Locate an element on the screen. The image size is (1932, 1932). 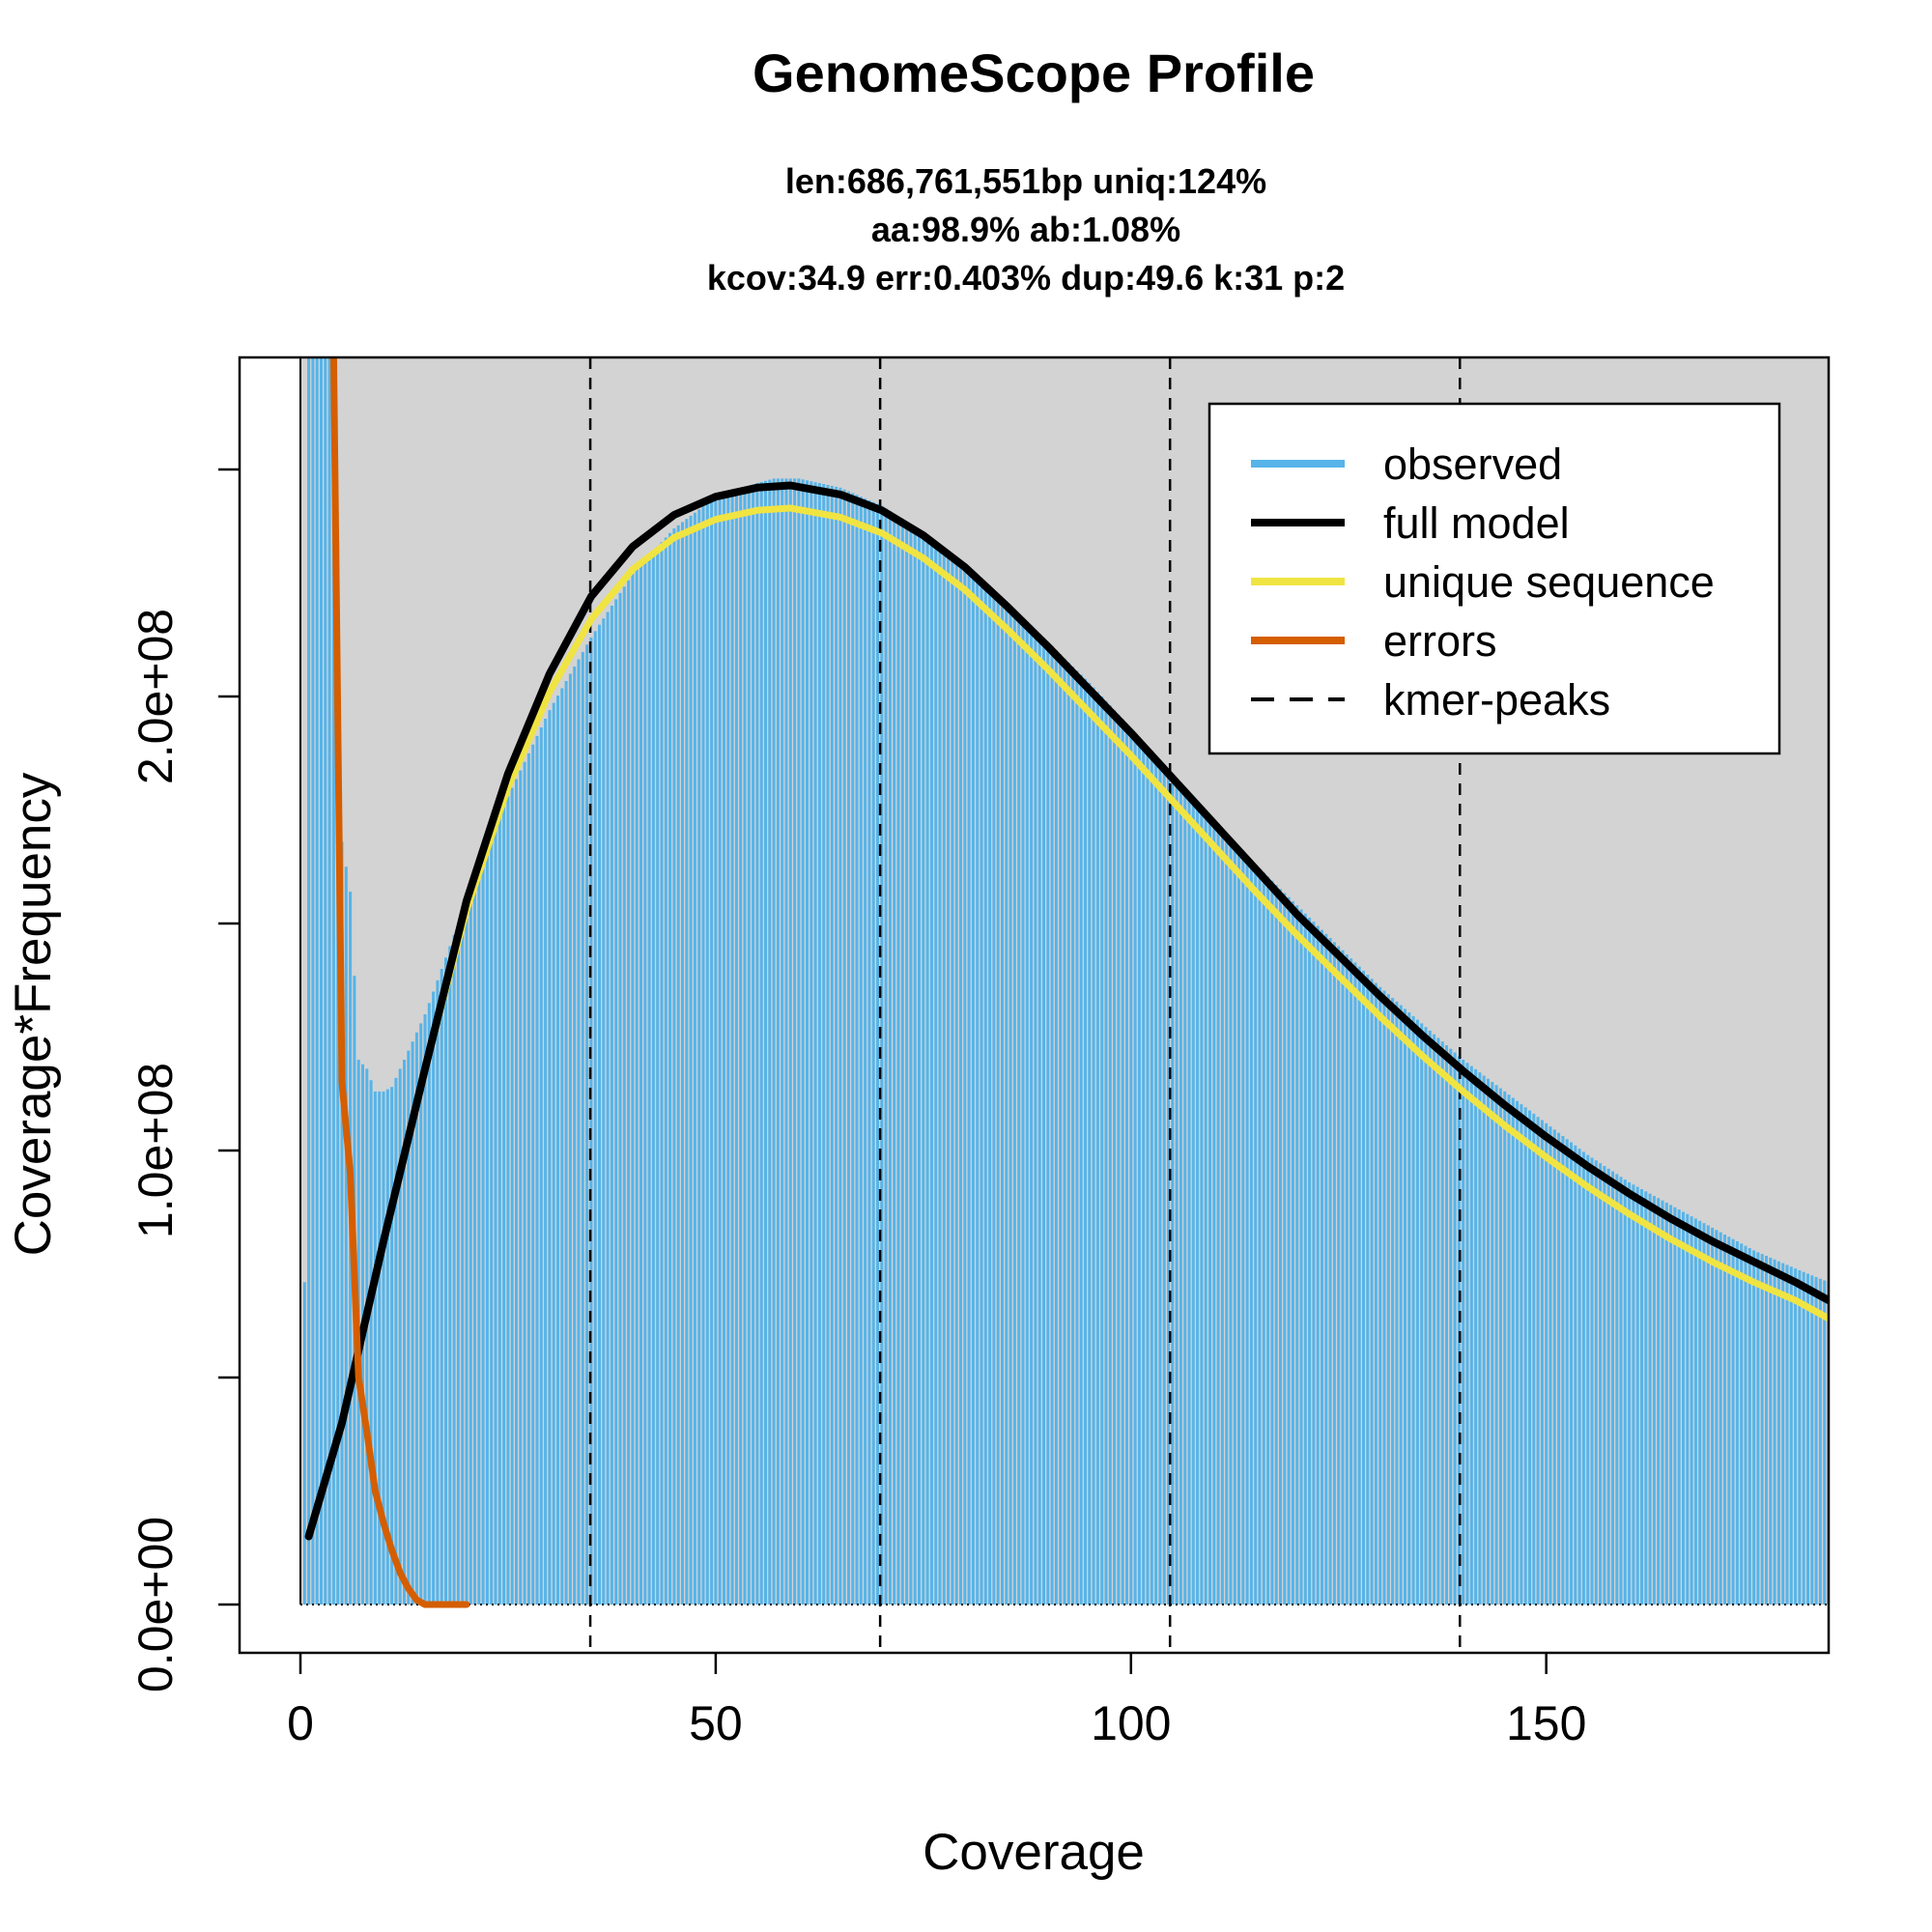
x-tick-label: 0 is located at coordinates (300, 1723).